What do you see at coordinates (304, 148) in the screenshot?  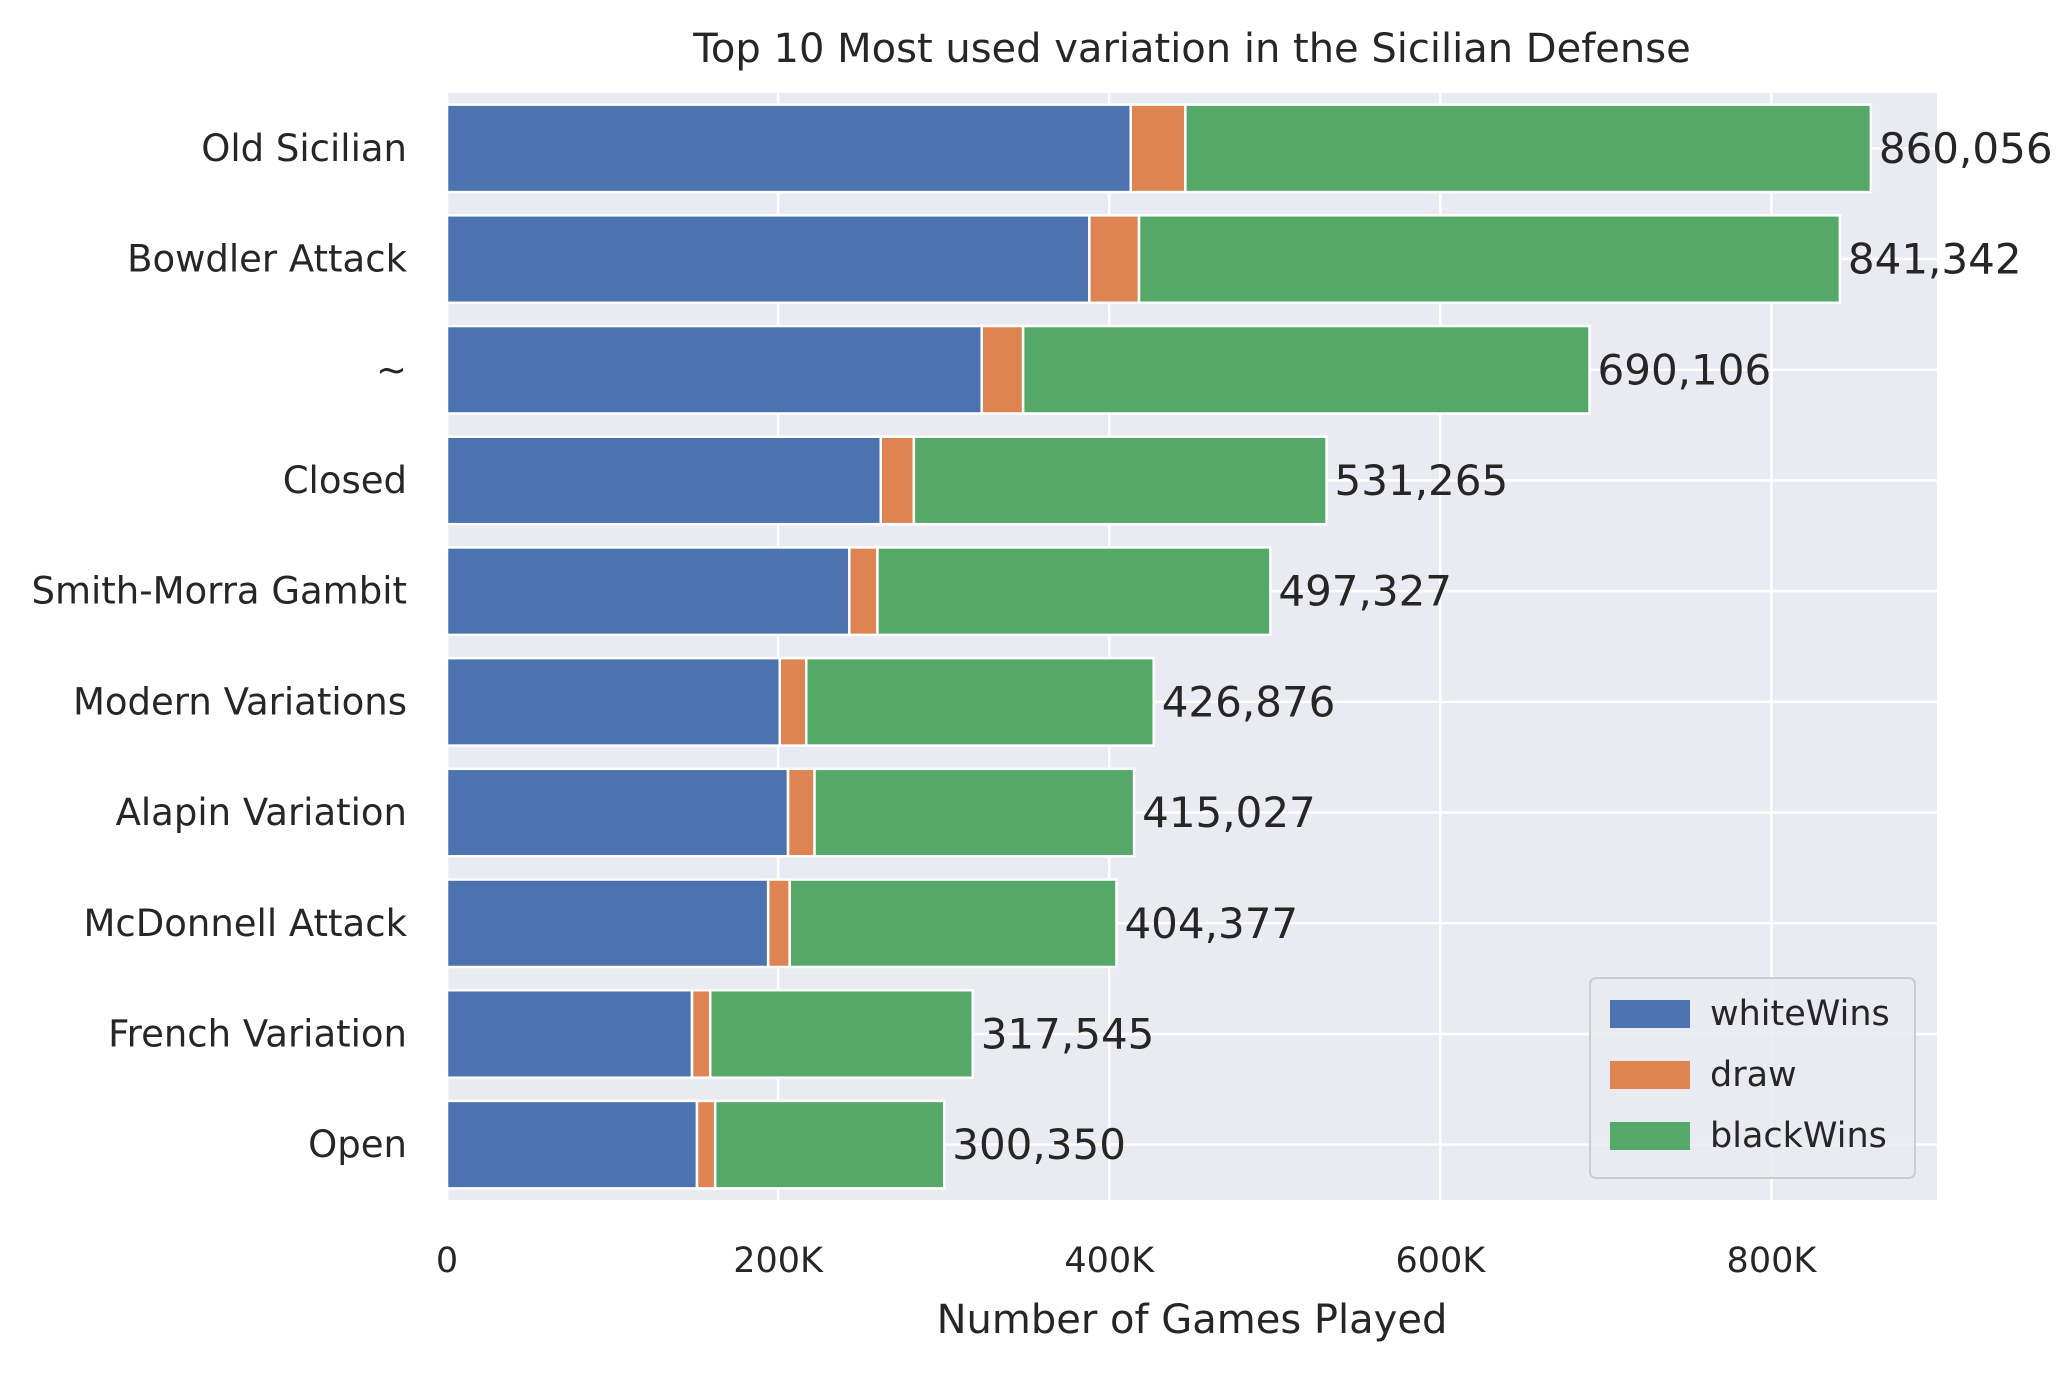 I see `category-label: Old Sicilian` at bounding box center [304, 148].